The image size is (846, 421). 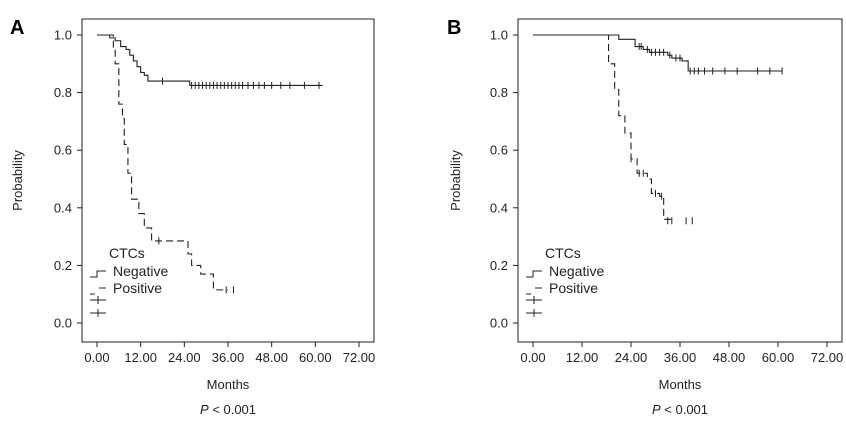 I want to click on panel-label: B, so click(x=454, y=28).